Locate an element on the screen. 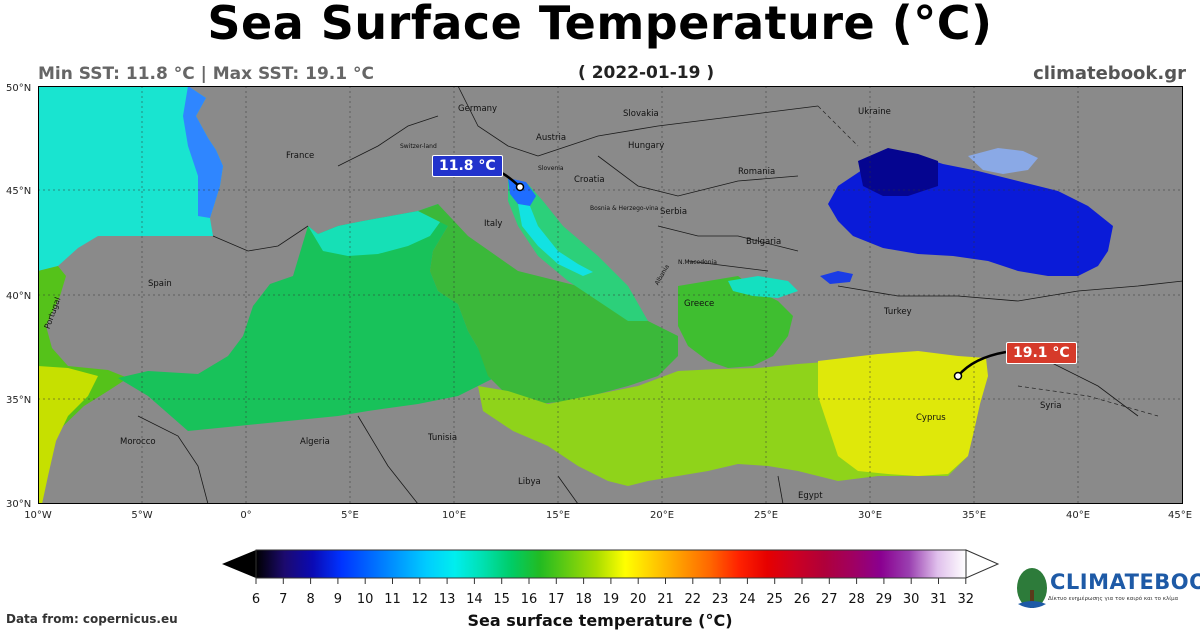 Image resolution: width=1200 pixels, height=630 pixels. colorbar is located at coordinates (611, 566).